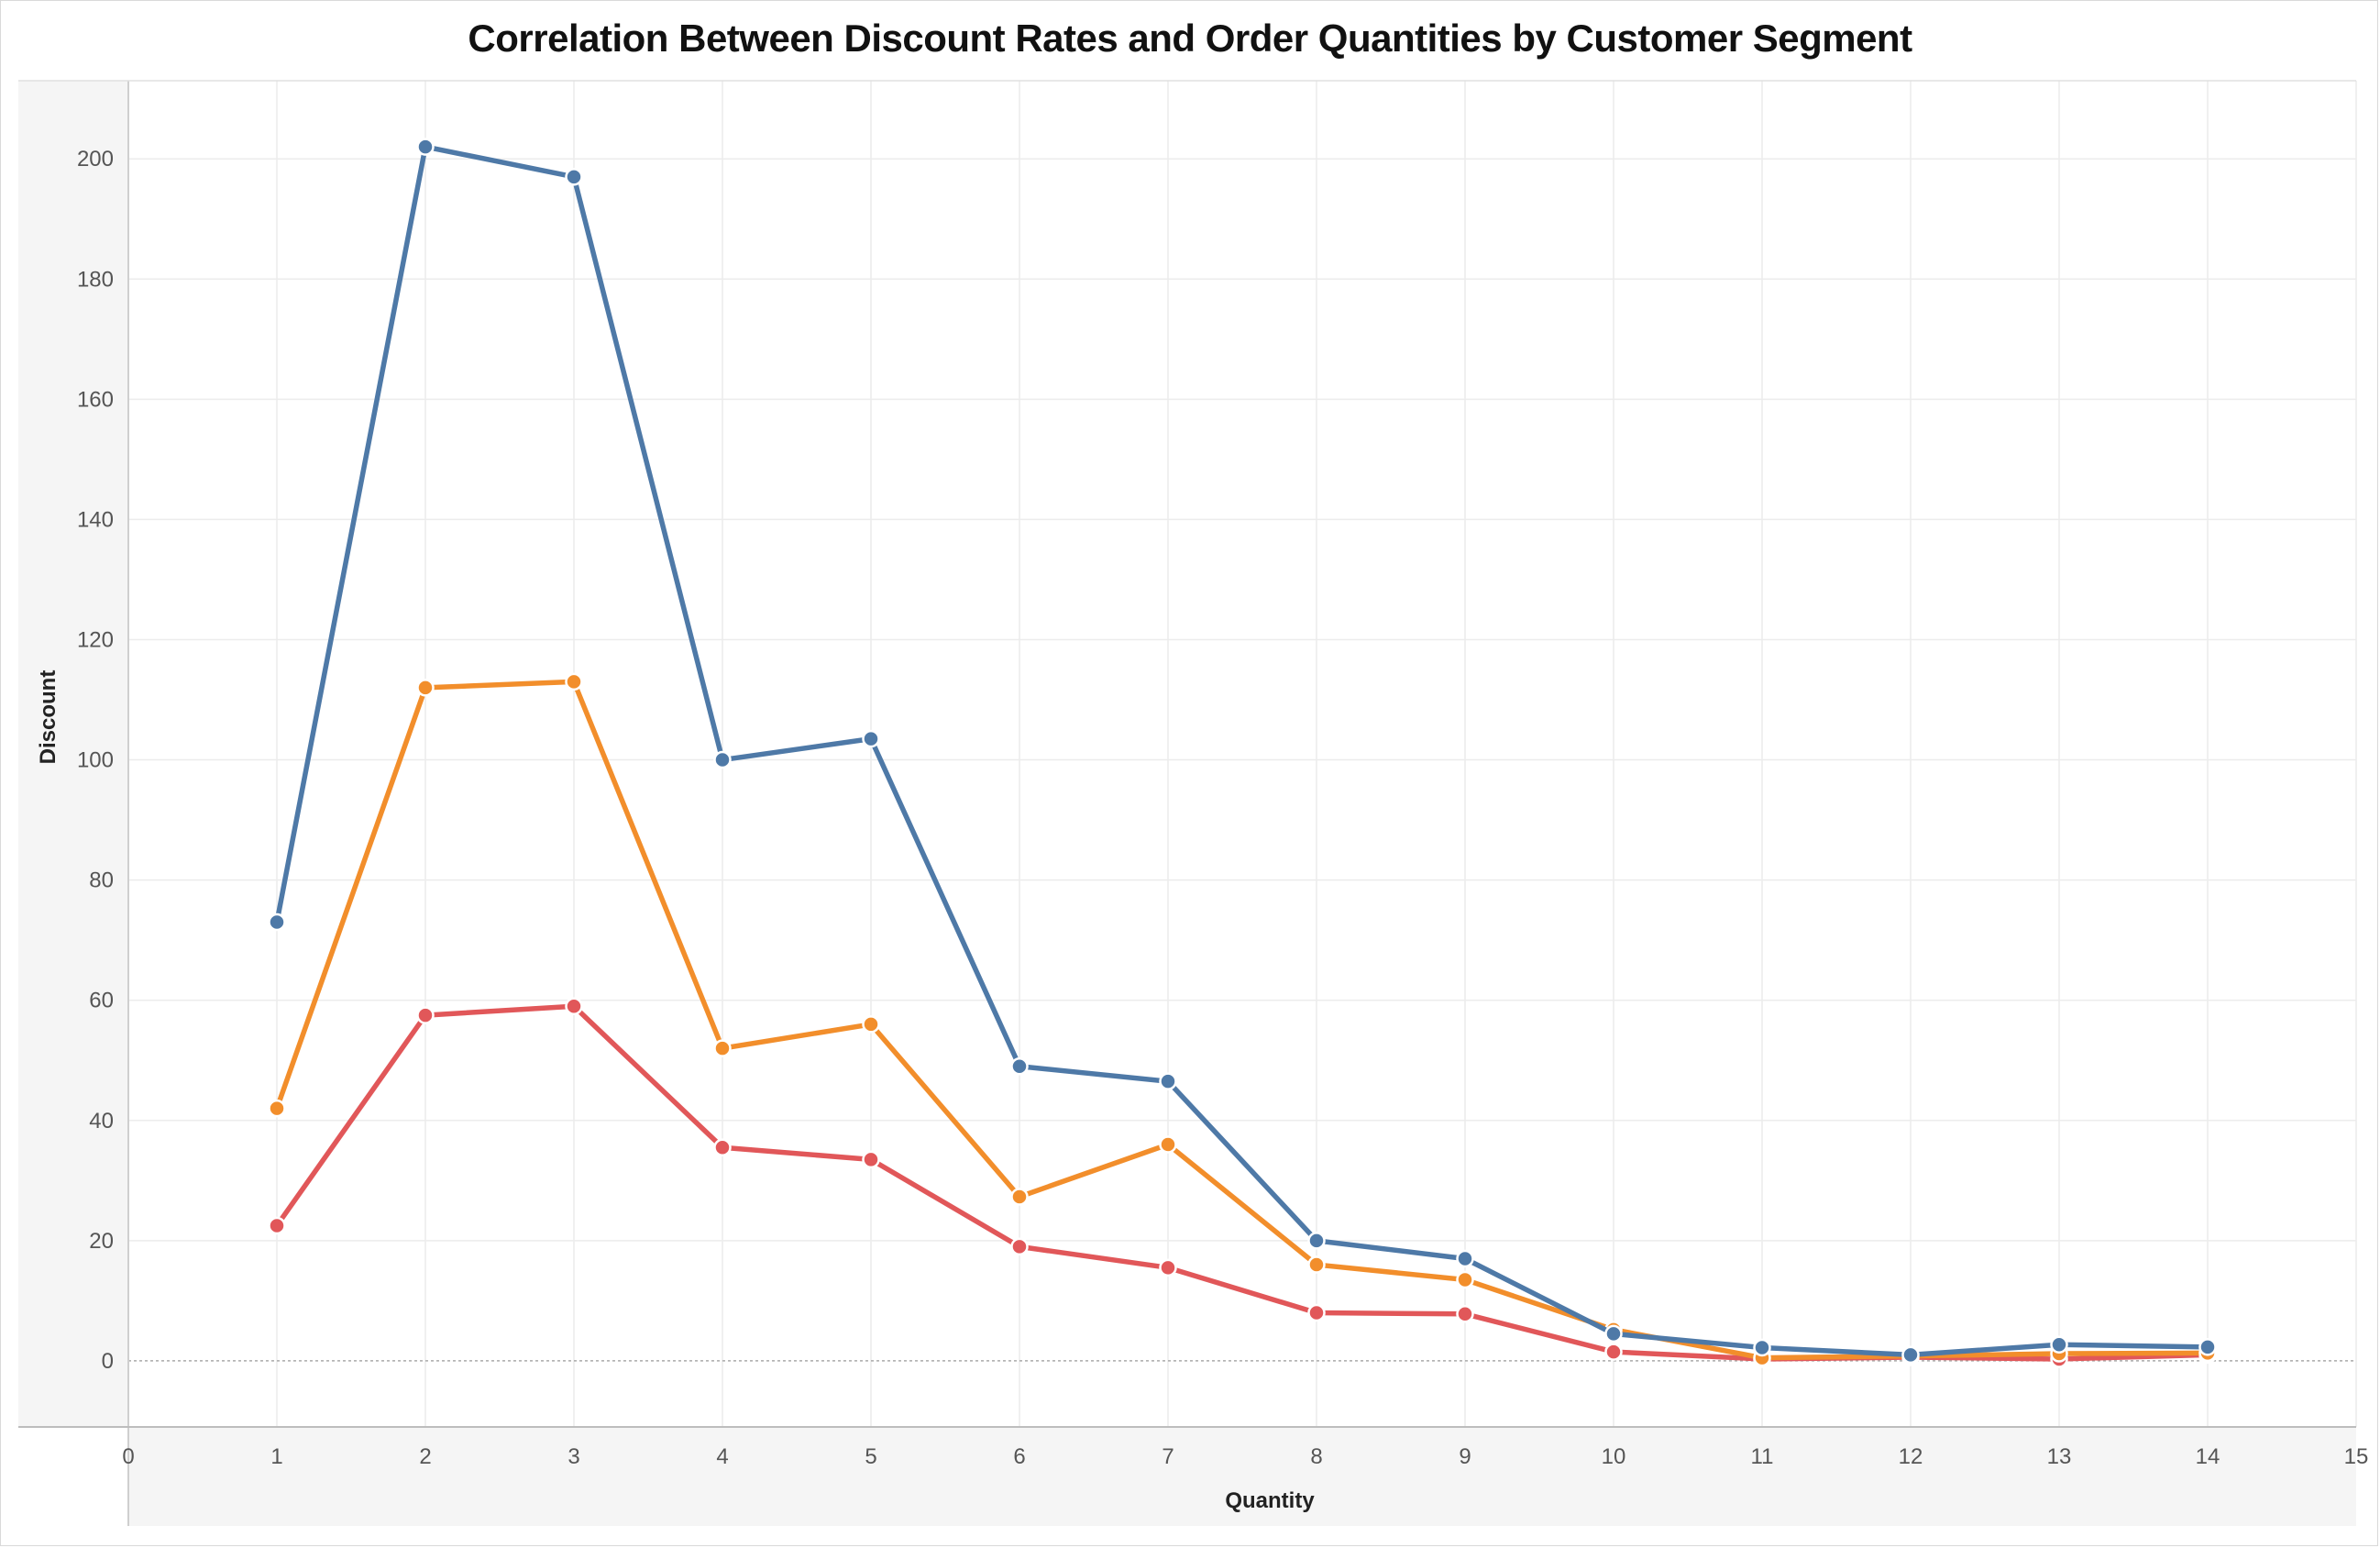  Describe the element at coordinates (573, 1457) in the screenshot. I see `x-tick-label: 3` at that location.